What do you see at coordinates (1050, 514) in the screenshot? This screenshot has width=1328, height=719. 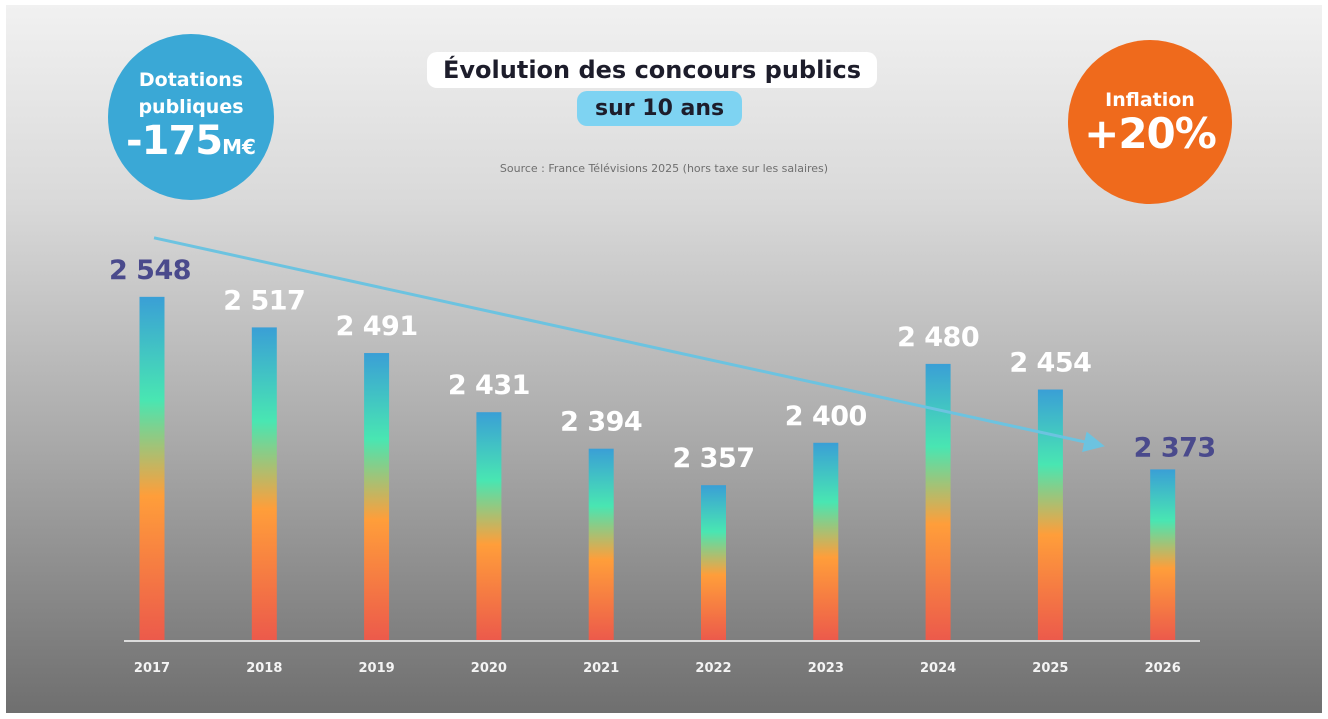 I see `bar-2025` at bounding box center [1050, 514].